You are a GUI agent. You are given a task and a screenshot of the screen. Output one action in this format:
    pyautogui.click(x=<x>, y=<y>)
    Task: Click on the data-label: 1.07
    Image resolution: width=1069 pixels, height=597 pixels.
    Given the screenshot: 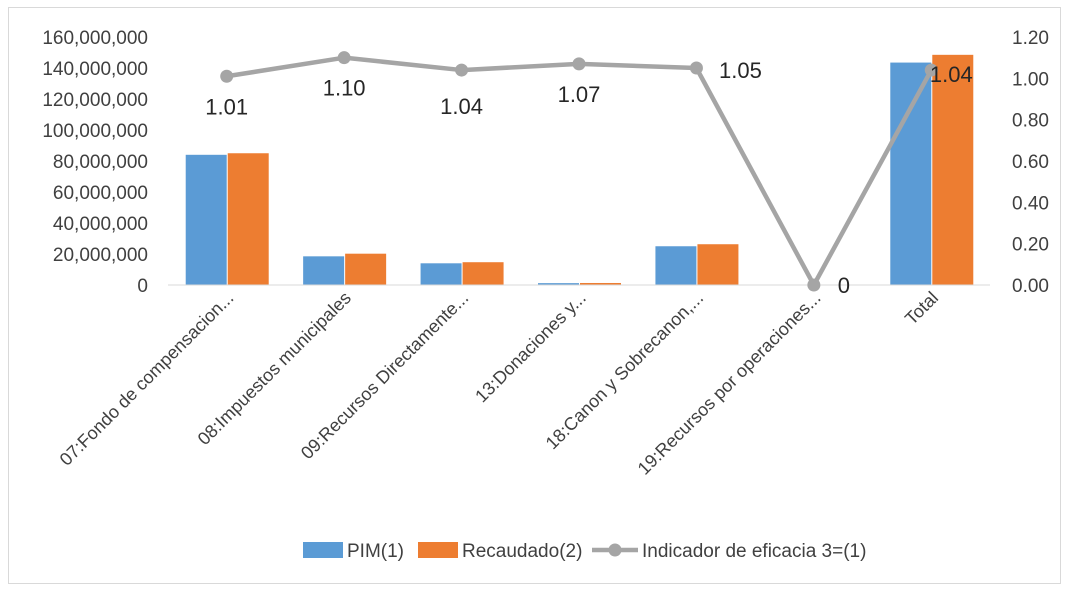 What is the action you would take?
    pyautogui.click(x=579, y=94)
    